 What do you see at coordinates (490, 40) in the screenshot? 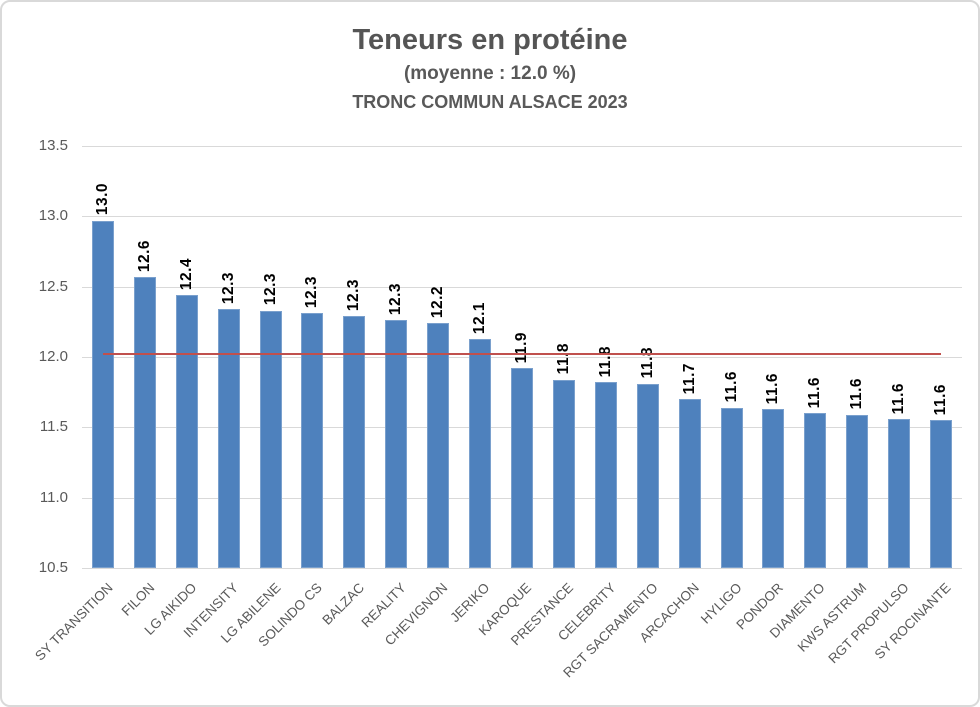
I see `chart-title: Teneurs en protéine` at bounding box center [490, 40].